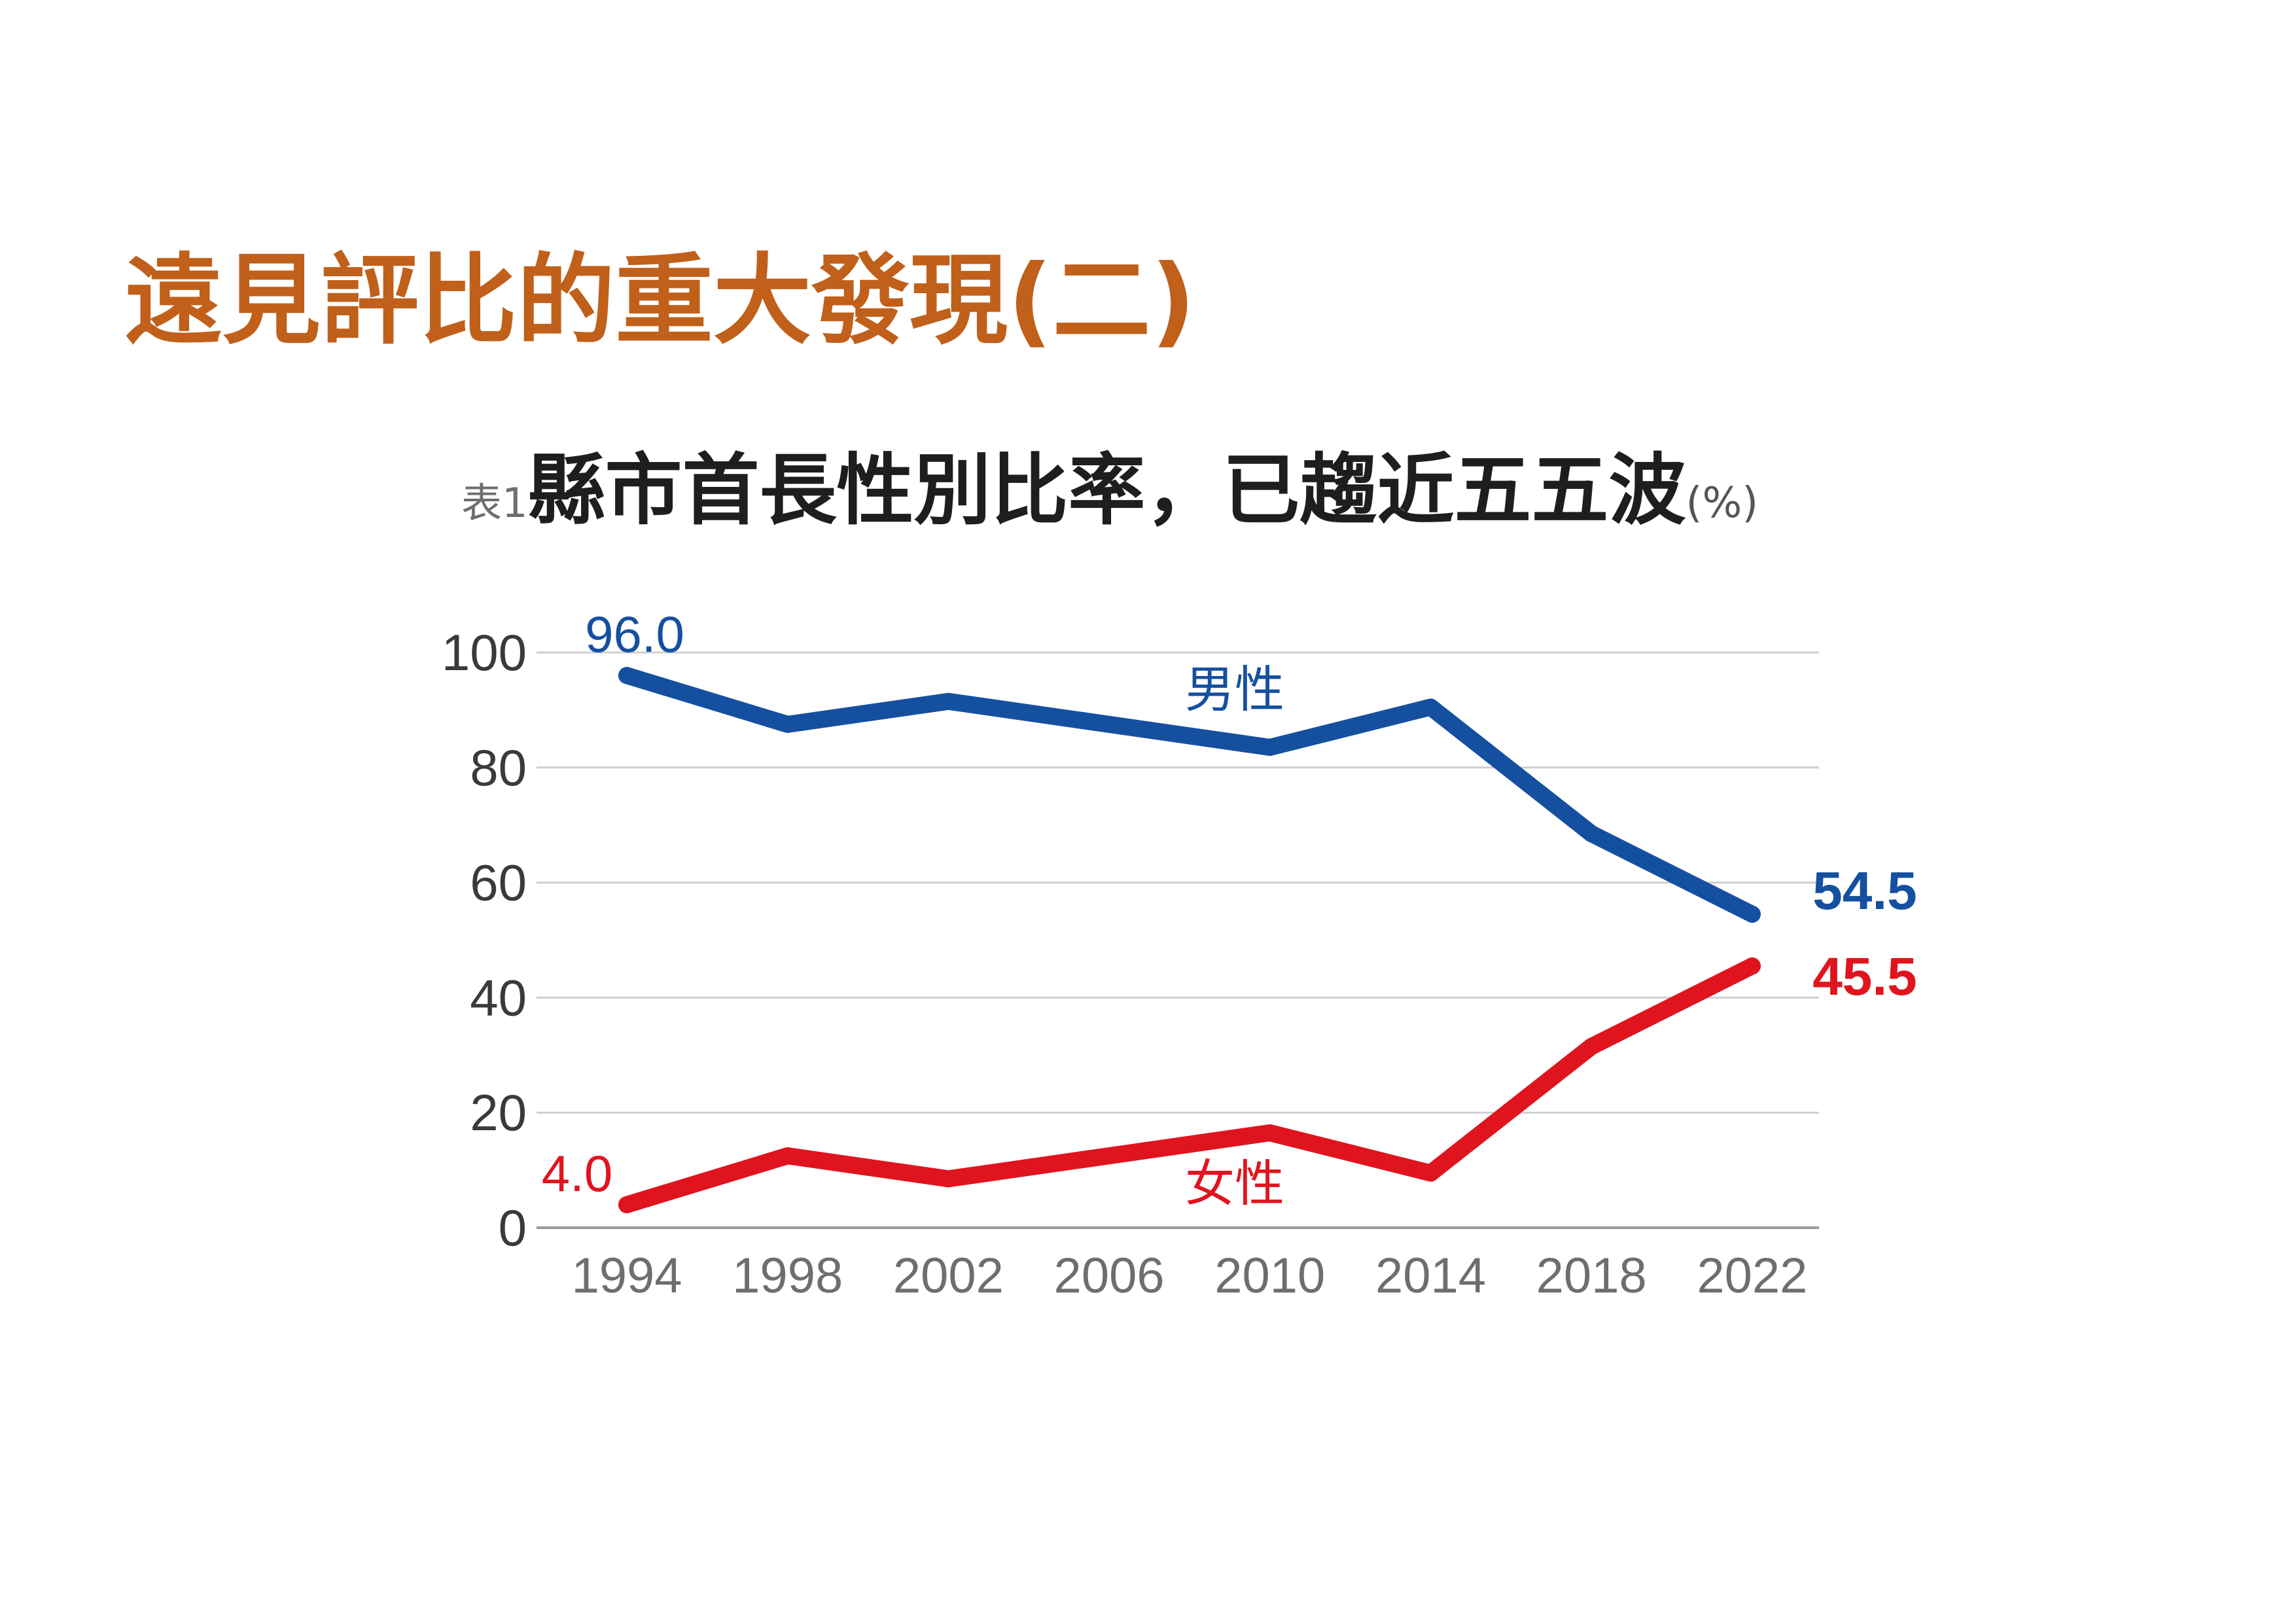 The height and width of the screenshot is (1623, 2296). I want to click on y-tick-label-0: 0, so click(513, 1228).